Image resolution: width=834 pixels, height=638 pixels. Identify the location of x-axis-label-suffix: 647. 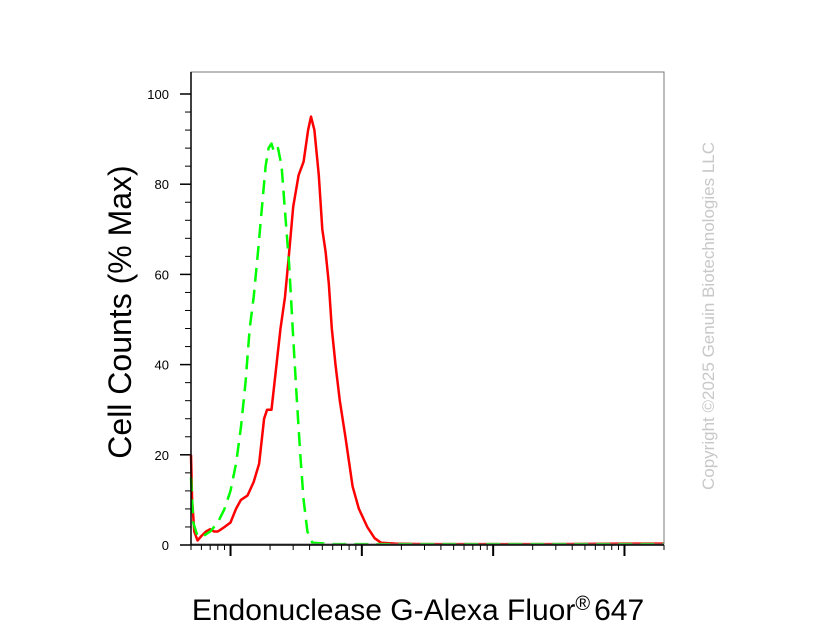
(619, 610).